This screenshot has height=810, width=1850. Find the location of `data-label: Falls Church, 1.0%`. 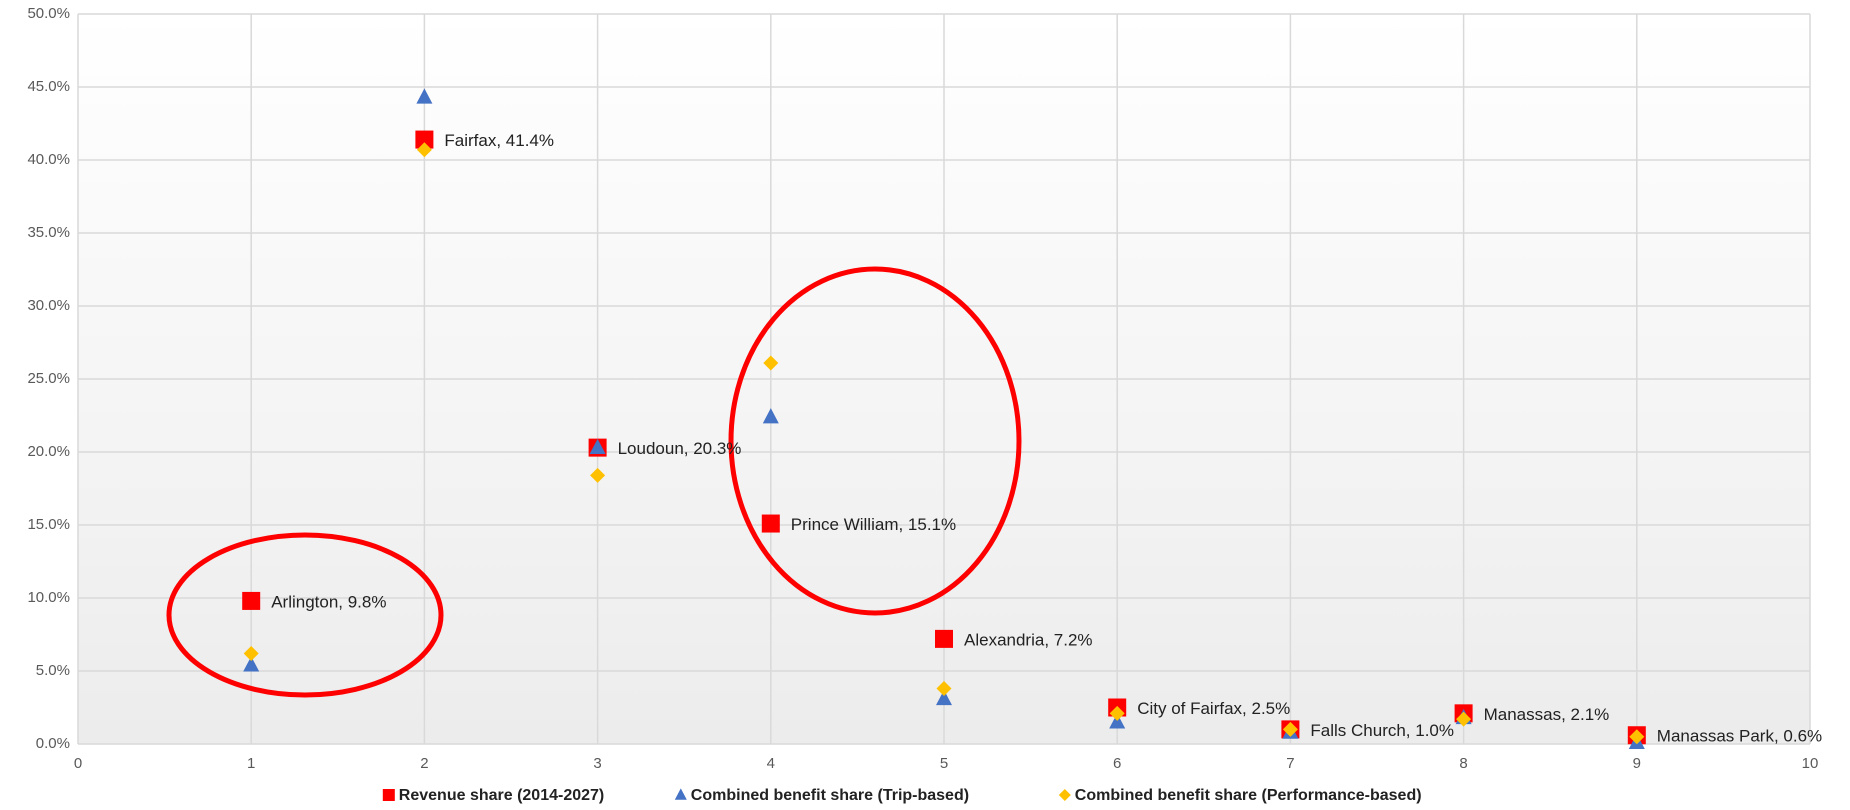

data-label: Falls Church, 1.0% is located at coordinates (1382, 730).